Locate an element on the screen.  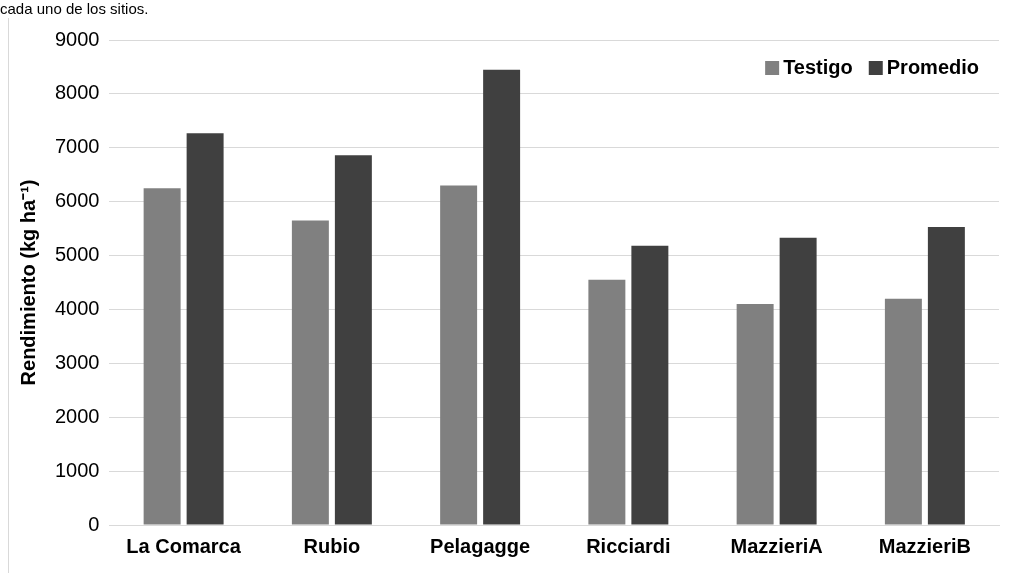
y-tick-label: 3000 is located at coordinates (77, 361).